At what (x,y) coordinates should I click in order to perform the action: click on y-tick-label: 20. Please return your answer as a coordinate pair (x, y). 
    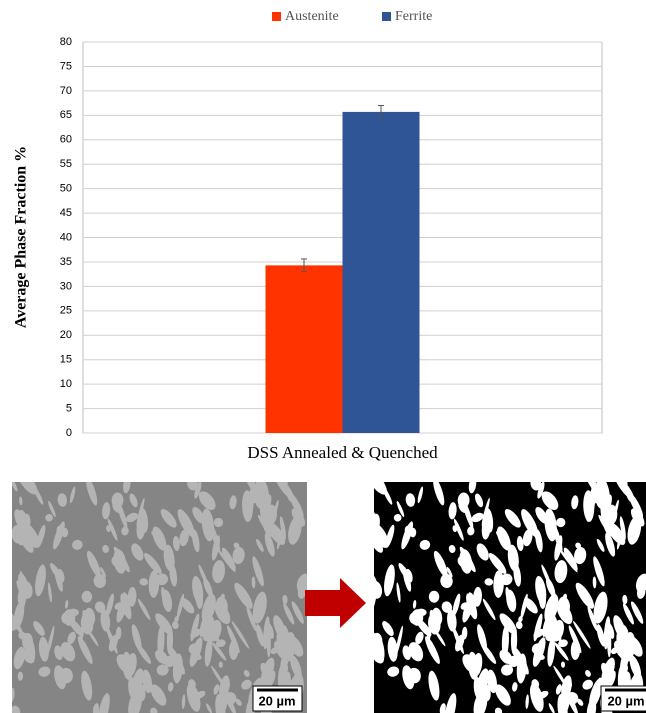
    Looking at the image, I should click on (66, 335).